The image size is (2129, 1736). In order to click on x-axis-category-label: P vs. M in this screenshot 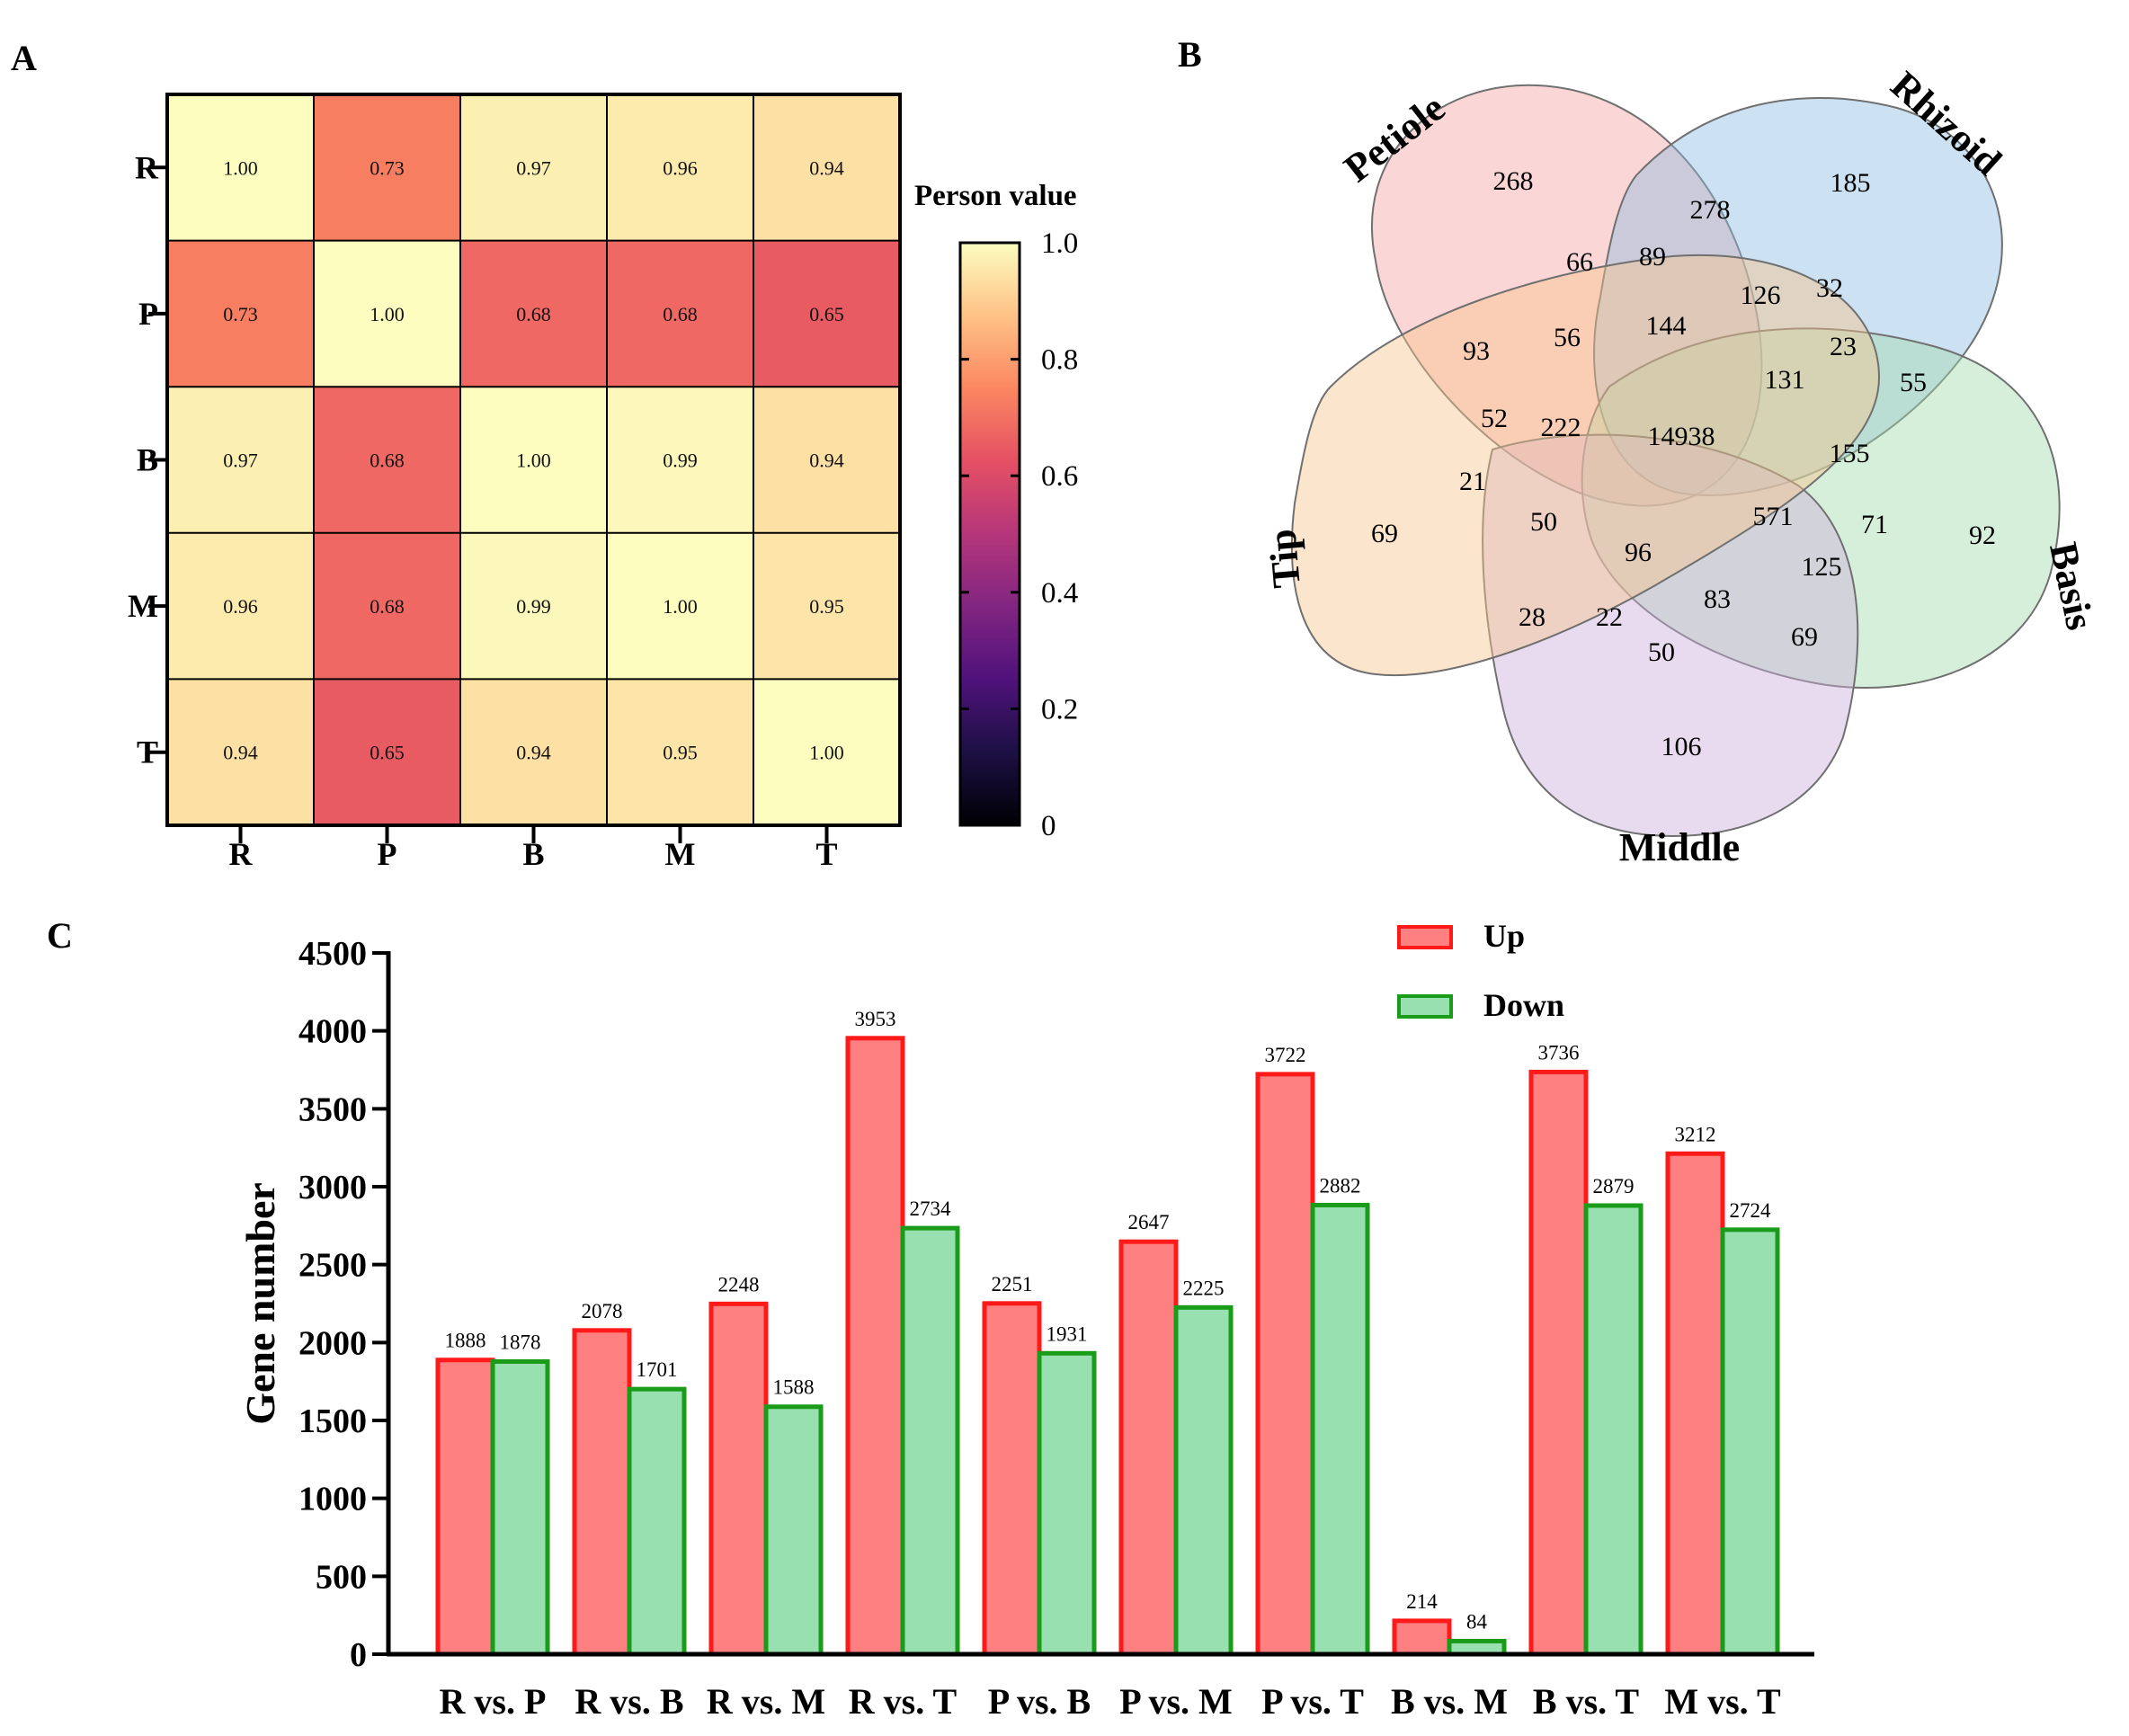, I will do `click(1176, 1701)`.